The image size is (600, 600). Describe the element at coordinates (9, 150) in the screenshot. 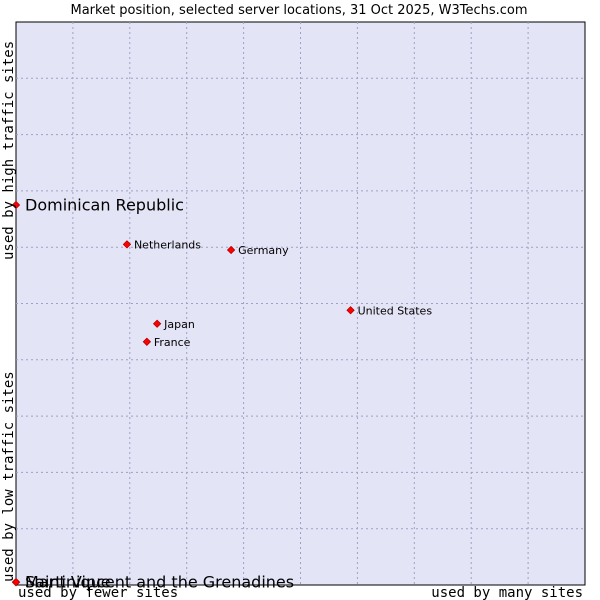

I see `y-axis-label-top: used by high traffic sites` at that location.